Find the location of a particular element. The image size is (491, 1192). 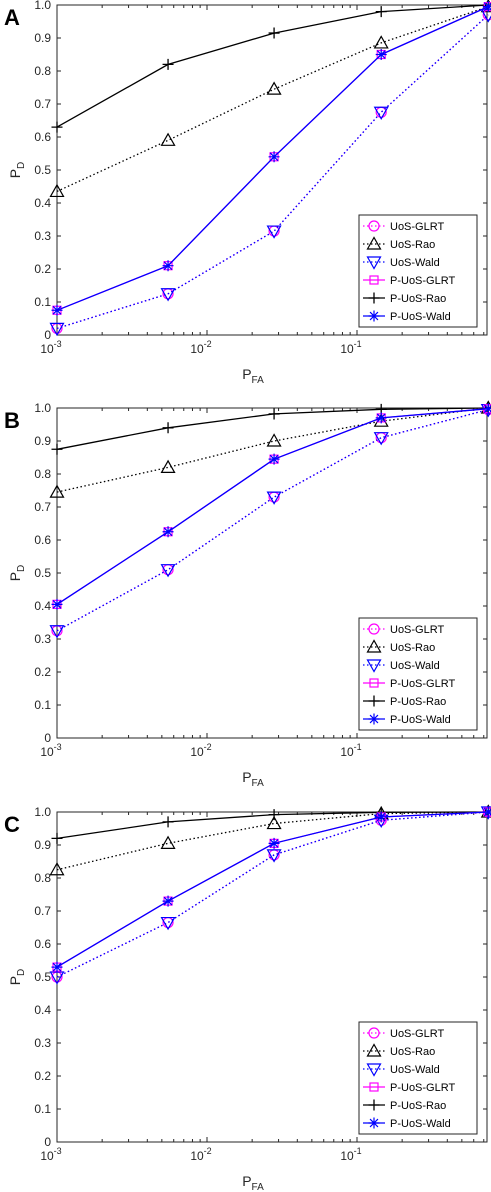

series-p-uos-rao is located at coordinates (271, 66).